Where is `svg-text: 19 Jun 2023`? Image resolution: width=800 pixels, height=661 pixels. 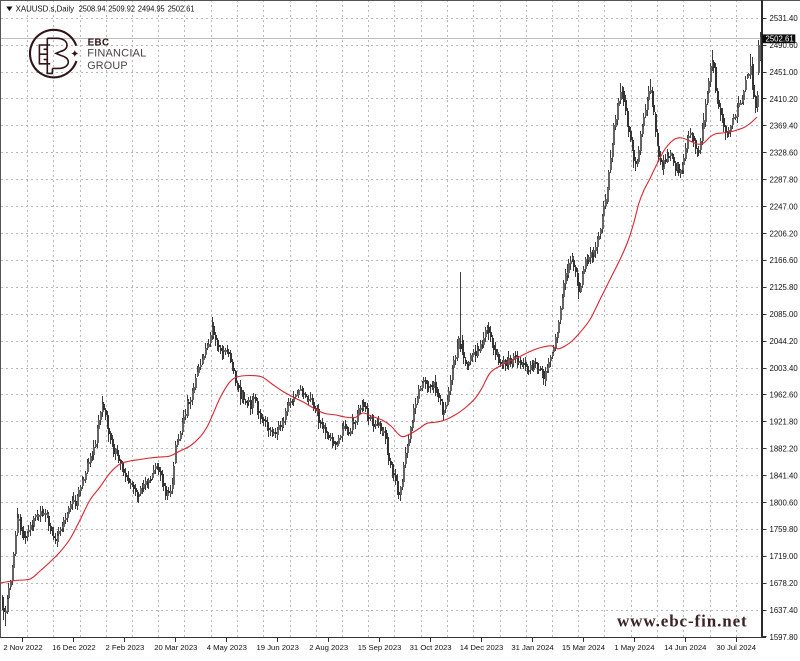 svg-text: 19 Jun 2023 is located at coordinates (278, 647).